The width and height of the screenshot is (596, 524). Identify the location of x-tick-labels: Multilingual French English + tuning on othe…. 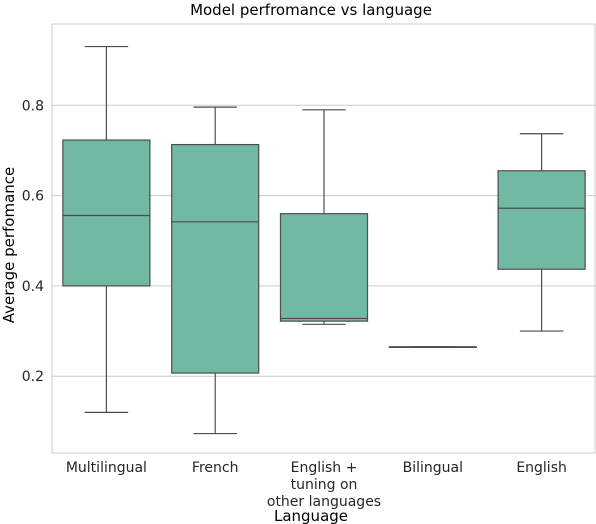
(316, 485).